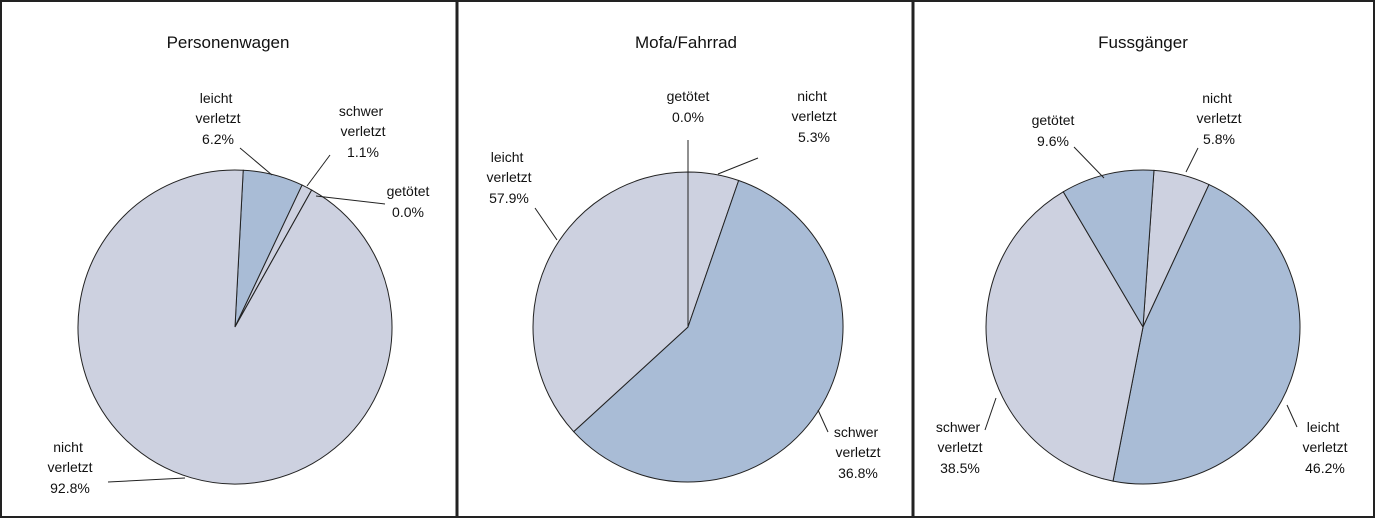 The height and width of the screenshot is (518, 1375). What do you see at coordinates (814, 137) in the screenshot?
I see `value-label: 5.3%` at bounding box center [814, 137].